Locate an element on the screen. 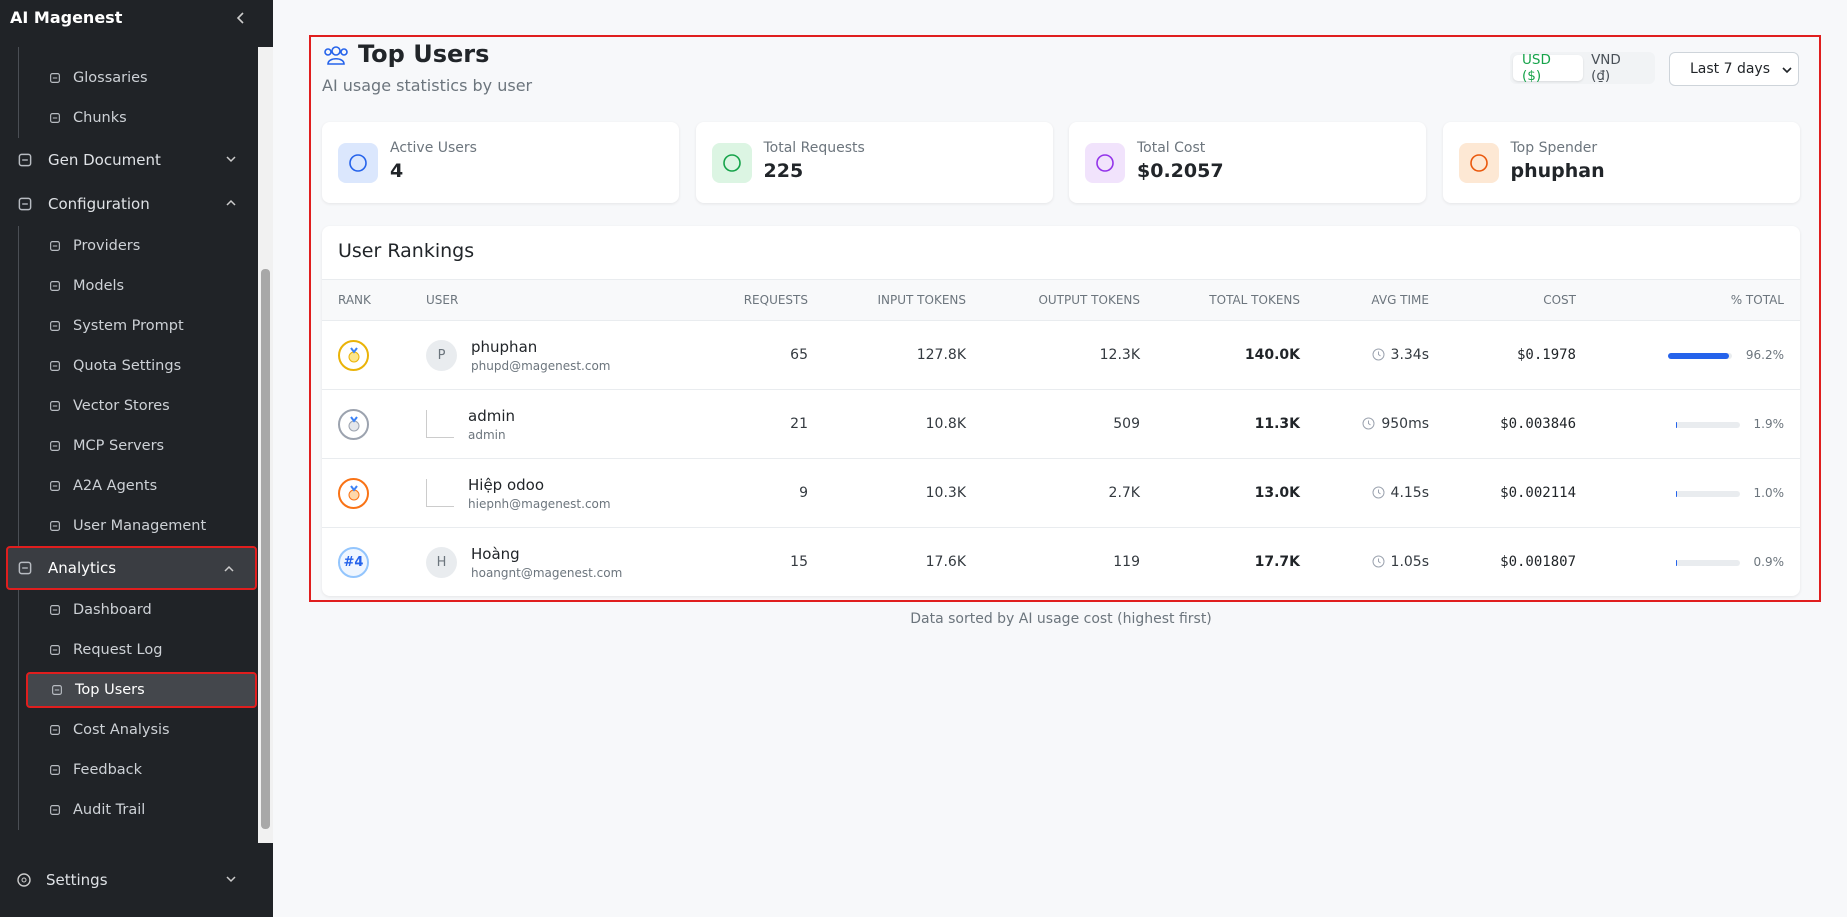  nav-item: Dashboard is located at coordinates (128, 610).